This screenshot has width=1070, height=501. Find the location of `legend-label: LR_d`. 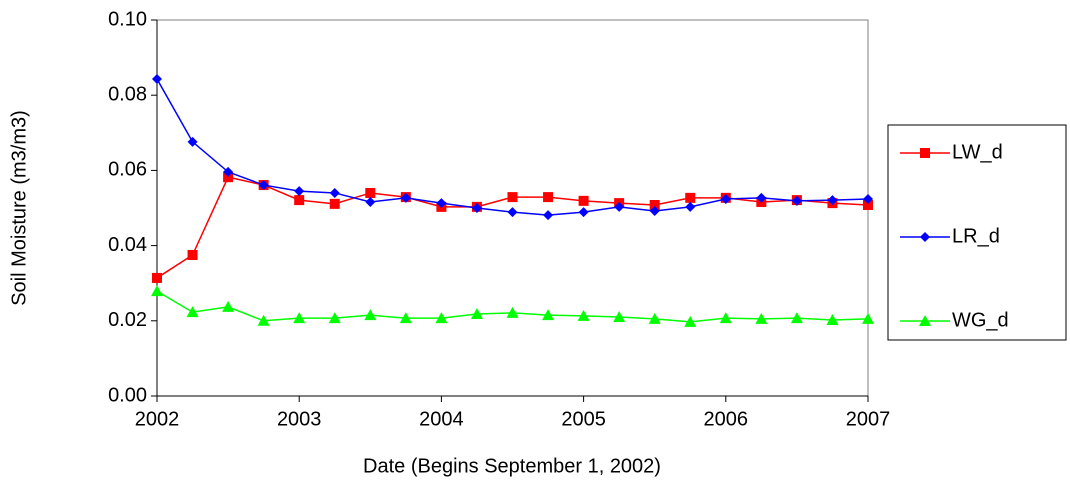

legend-label: LR_d is located at coordinates (976, 236).